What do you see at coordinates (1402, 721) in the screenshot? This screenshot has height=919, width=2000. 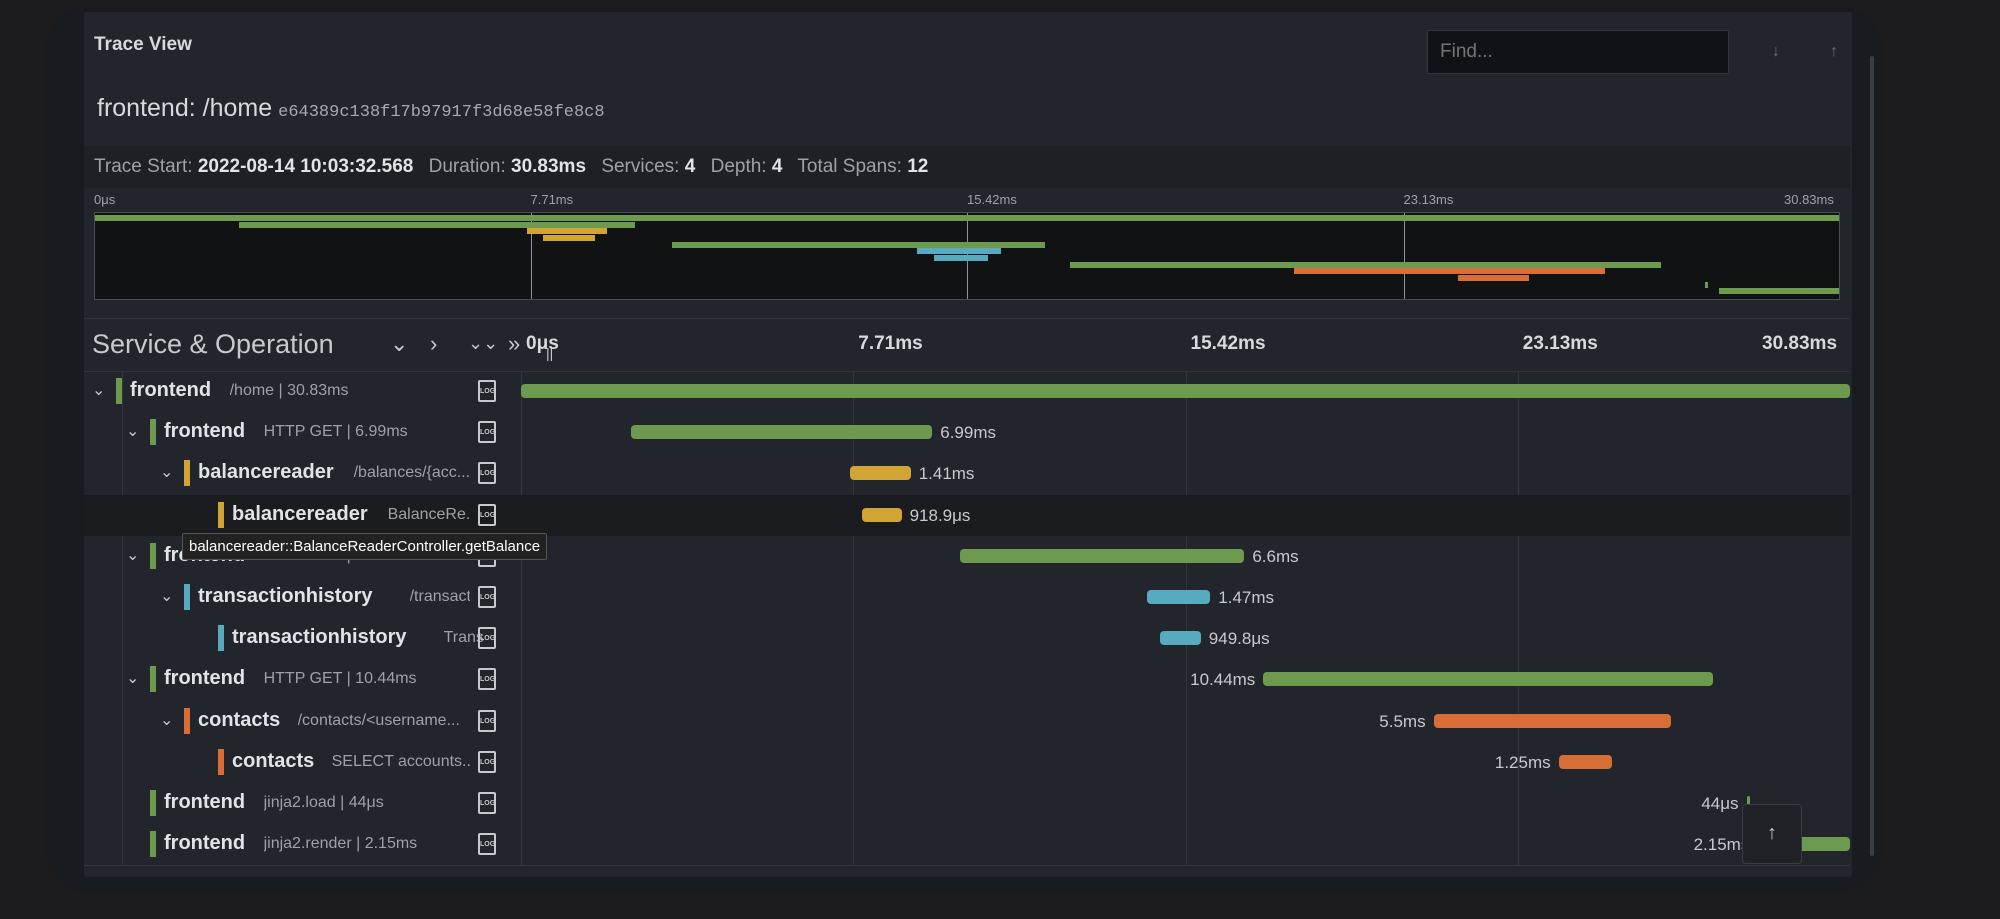 I see `span-duration-label: 5.5ms` at bounding box center [1402, 721].